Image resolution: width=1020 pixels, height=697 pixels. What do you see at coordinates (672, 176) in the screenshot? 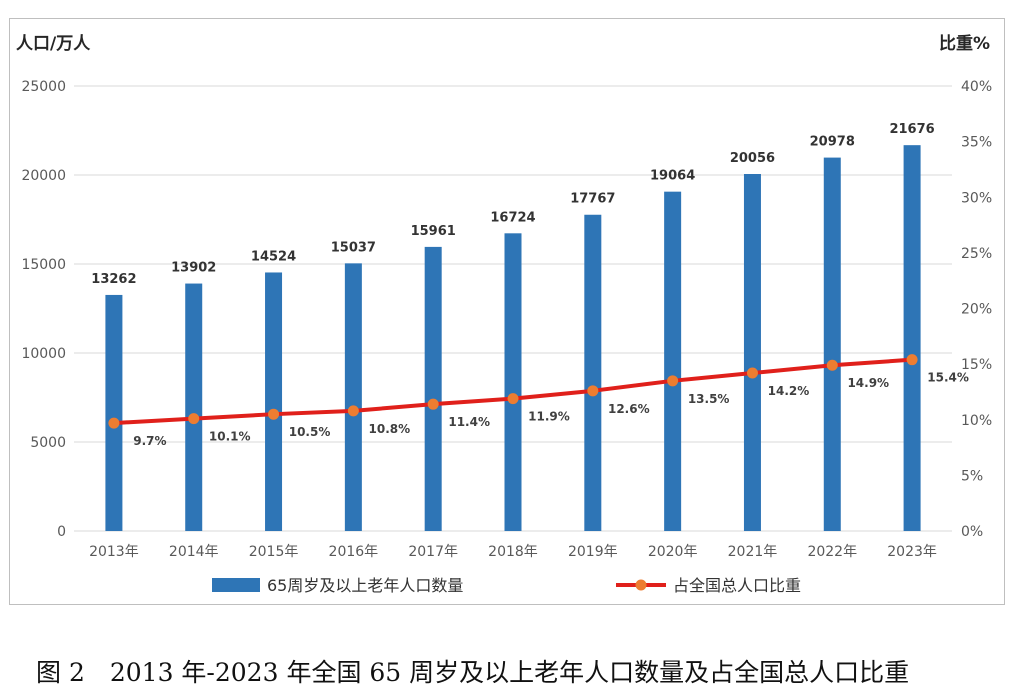
I see `bar-data-label: 19064` at bounding box center [672, 176].